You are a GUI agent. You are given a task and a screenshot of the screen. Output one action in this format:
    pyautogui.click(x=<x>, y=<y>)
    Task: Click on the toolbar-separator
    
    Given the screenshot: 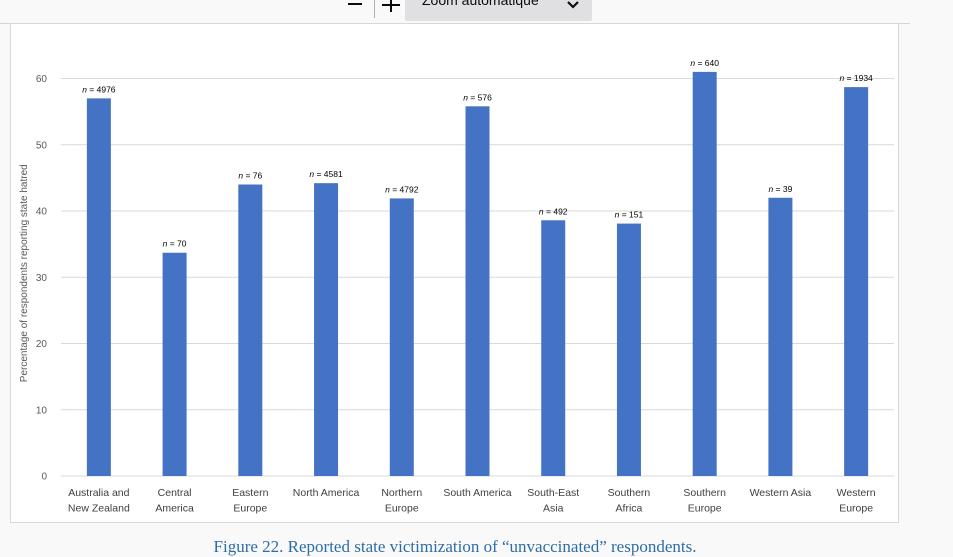 What is the action you would take?
    pyautogui.click(x=374, y=9)
    